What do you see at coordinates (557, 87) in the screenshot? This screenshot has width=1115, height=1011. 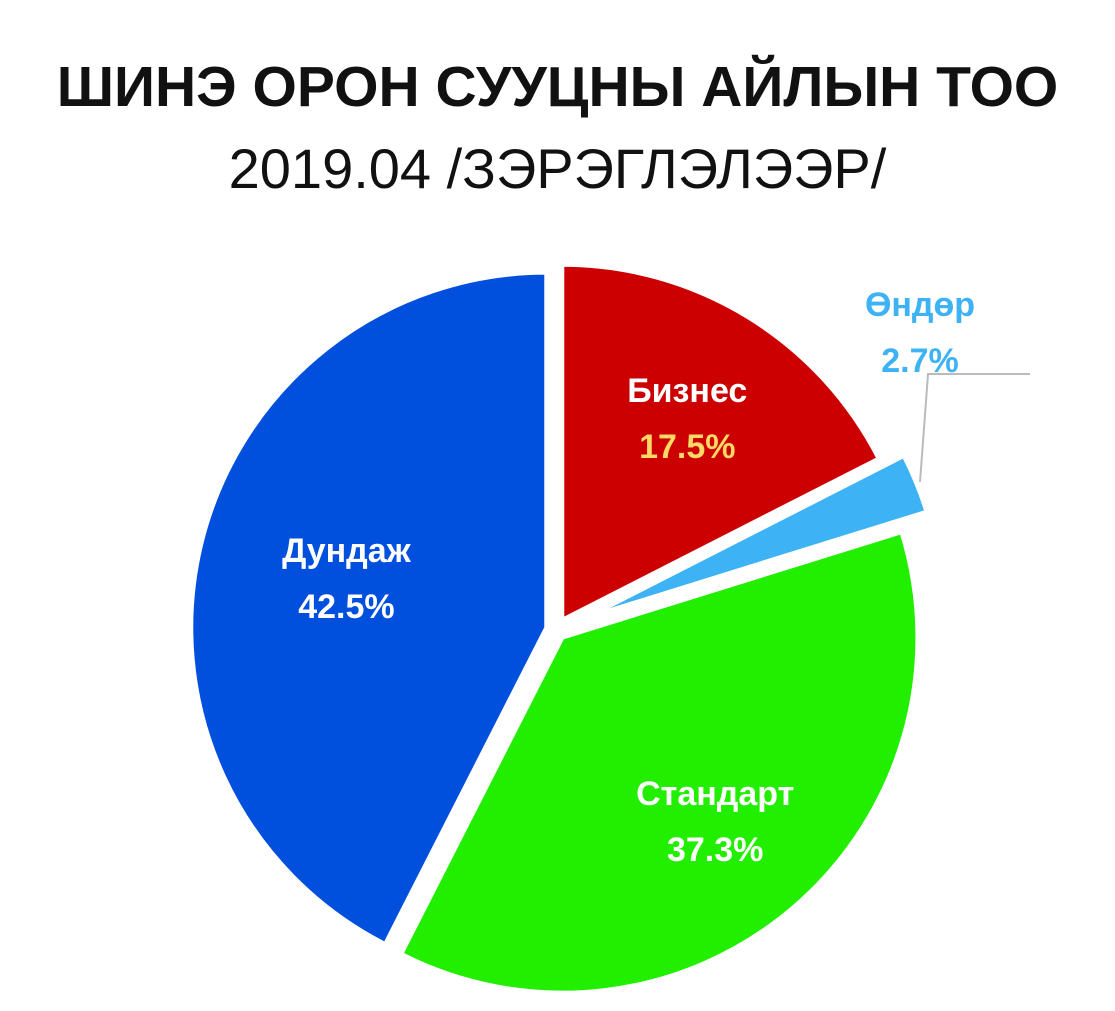 I see `chart-title: ШИНЭ ОРОН СУУЦНЫ АЙЛЫН ТОО` at bounding box center [557, 87].